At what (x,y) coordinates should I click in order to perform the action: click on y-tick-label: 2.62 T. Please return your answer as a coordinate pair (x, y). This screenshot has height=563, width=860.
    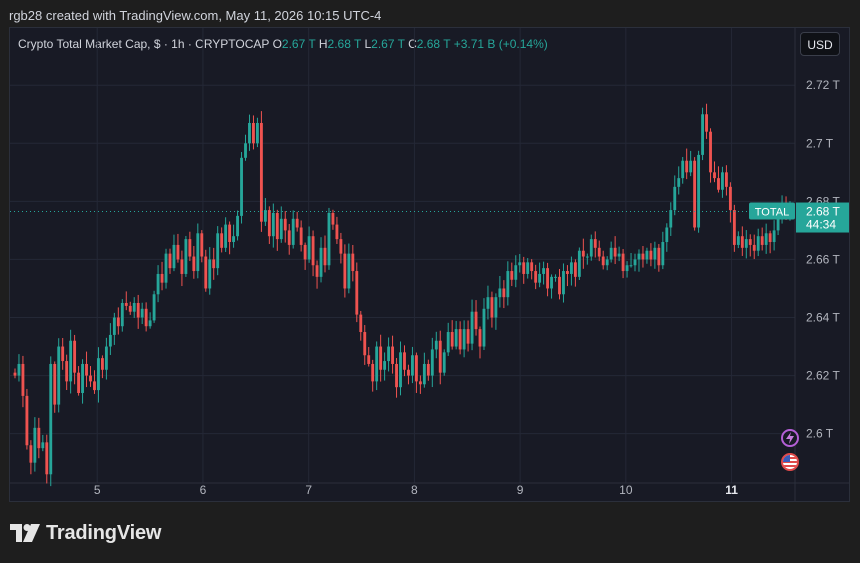
    Looking at the image, I should click on (823, 376).